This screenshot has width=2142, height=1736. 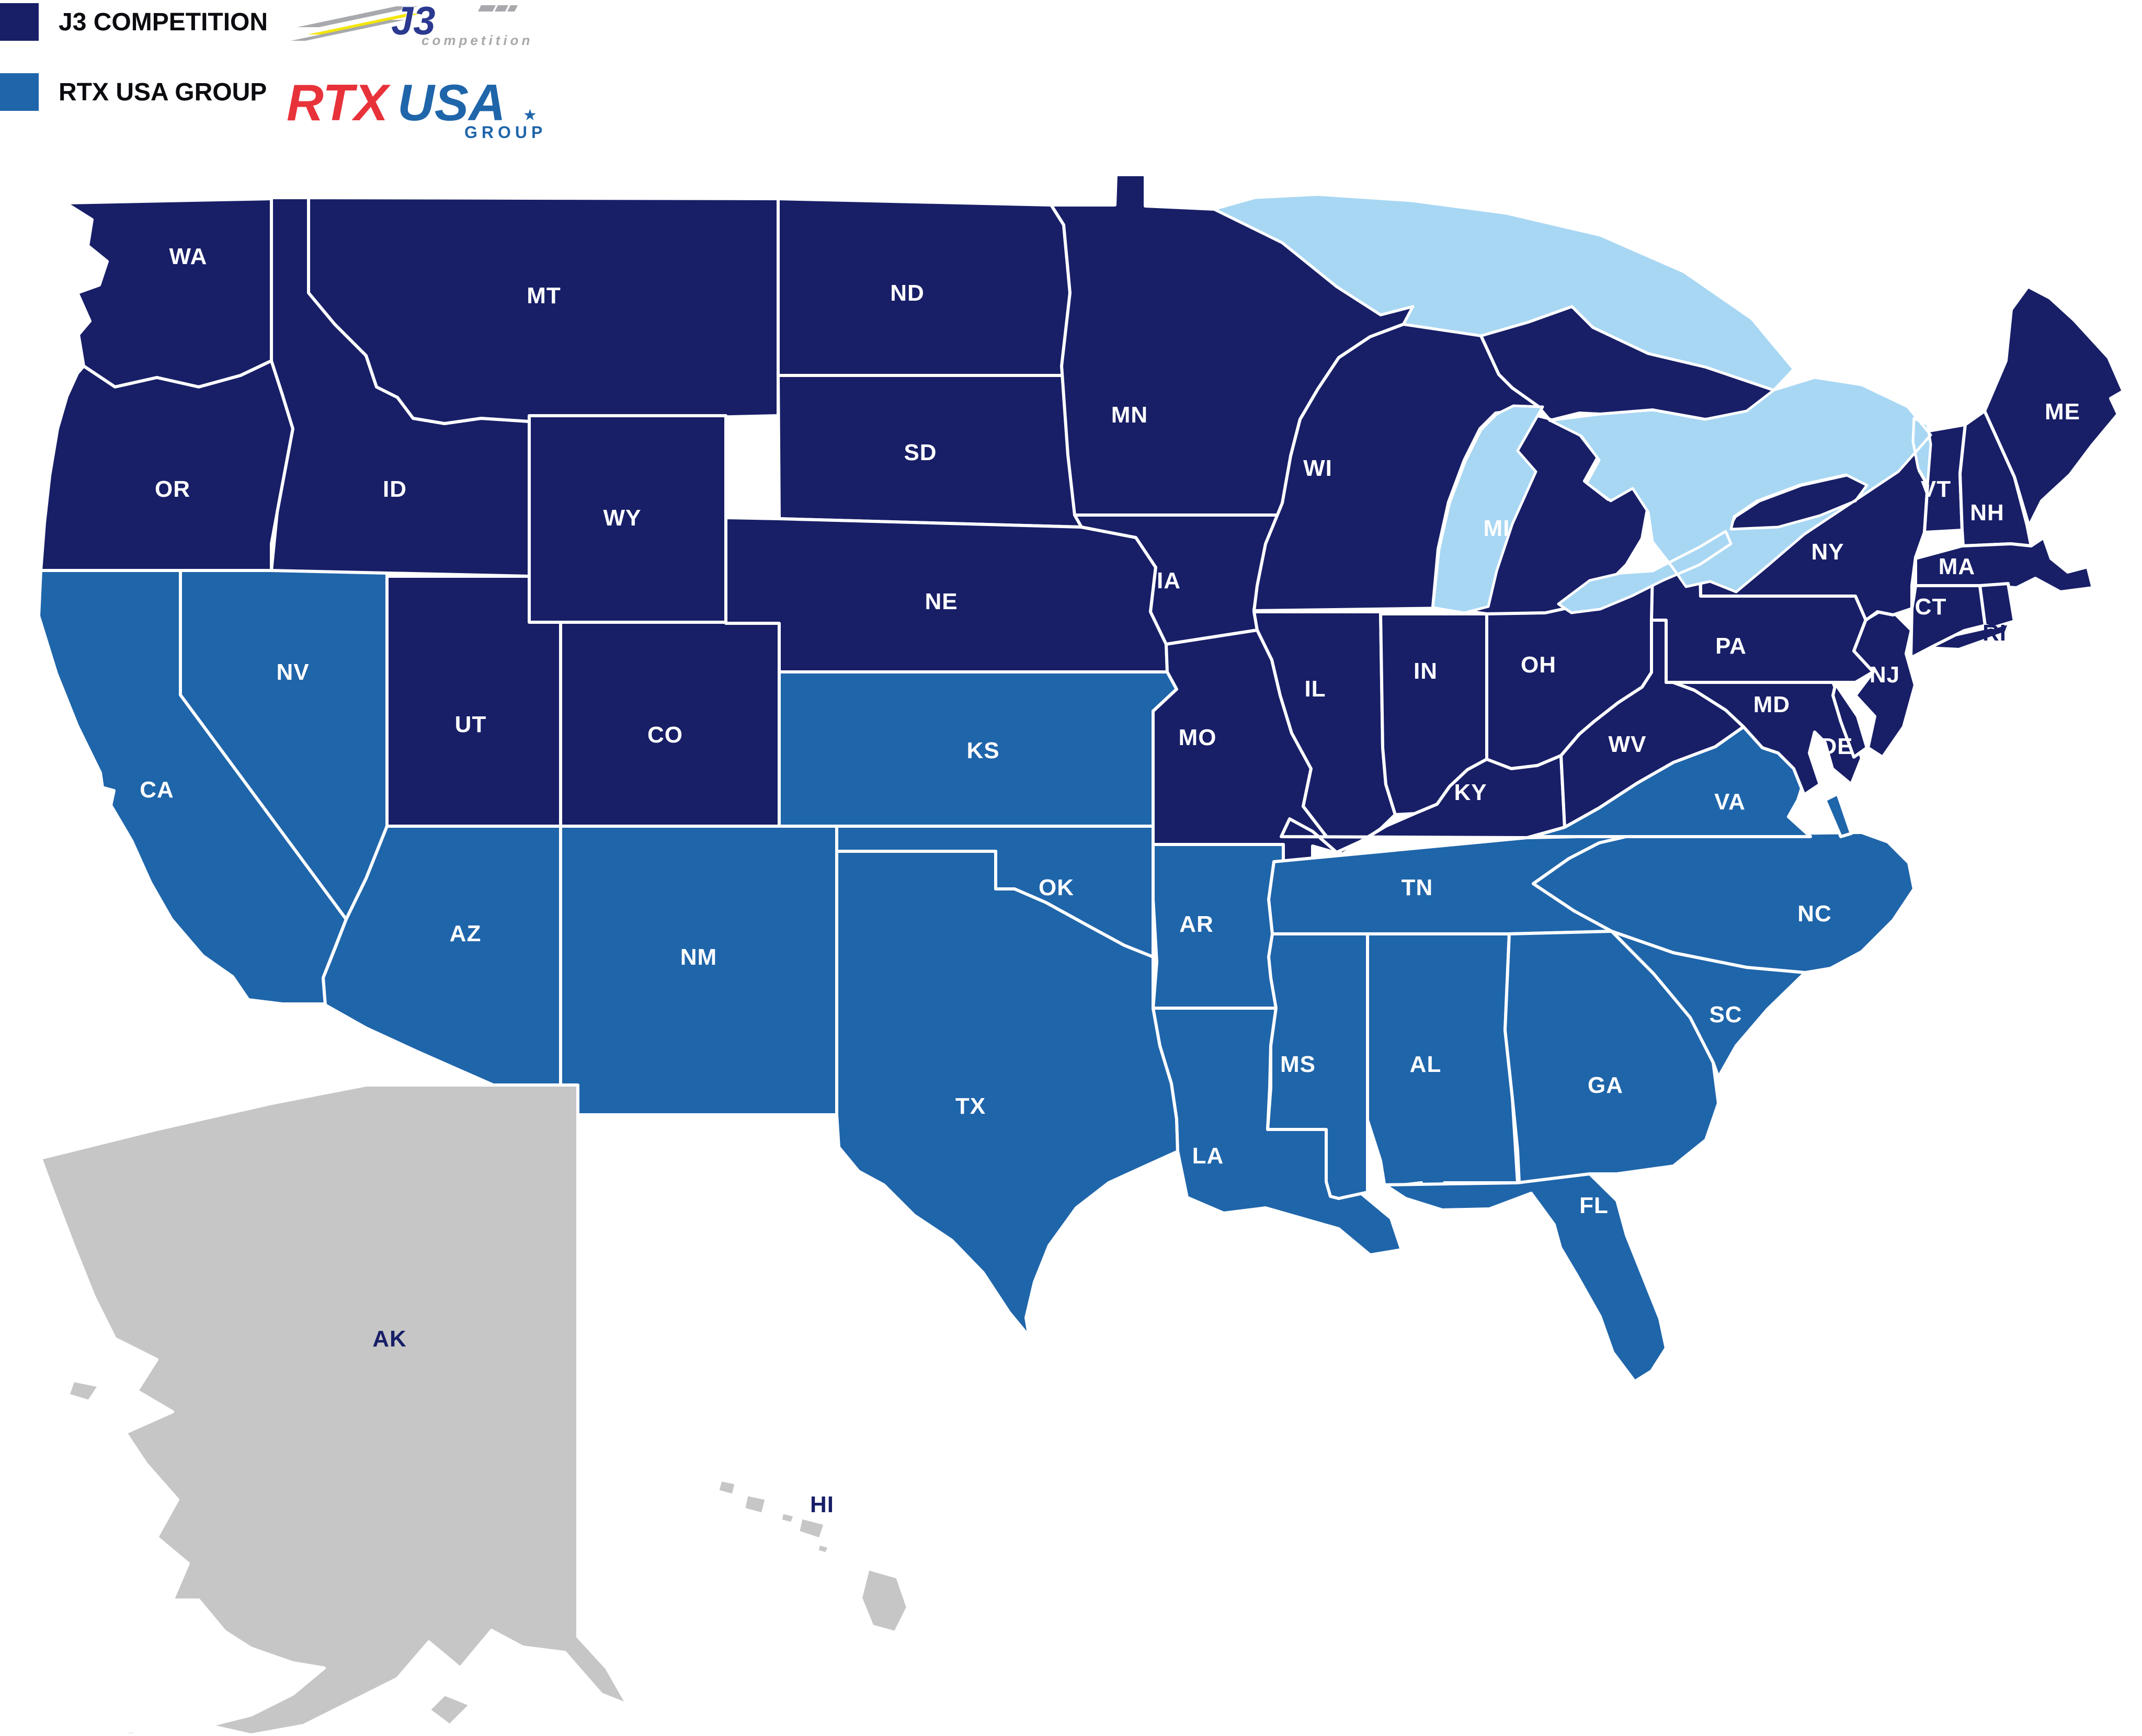 What do you see at coordinates (1885, 675) in the screenshot?
I see `state-label-nj: NJ` at bounding box center [1885, 675].